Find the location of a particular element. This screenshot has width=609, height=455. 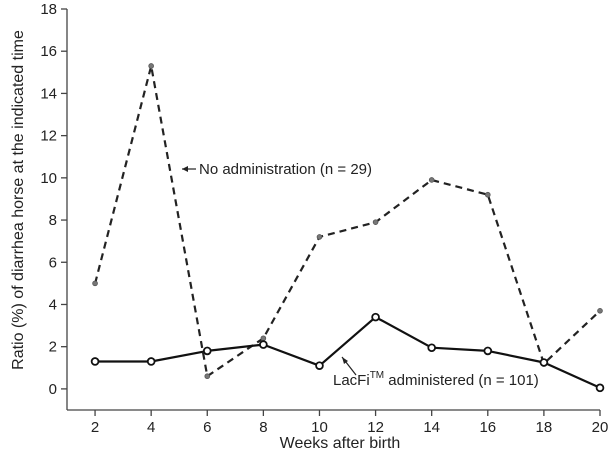

annotation-arrowhead-no-admin is located at coordinates (185, 169).